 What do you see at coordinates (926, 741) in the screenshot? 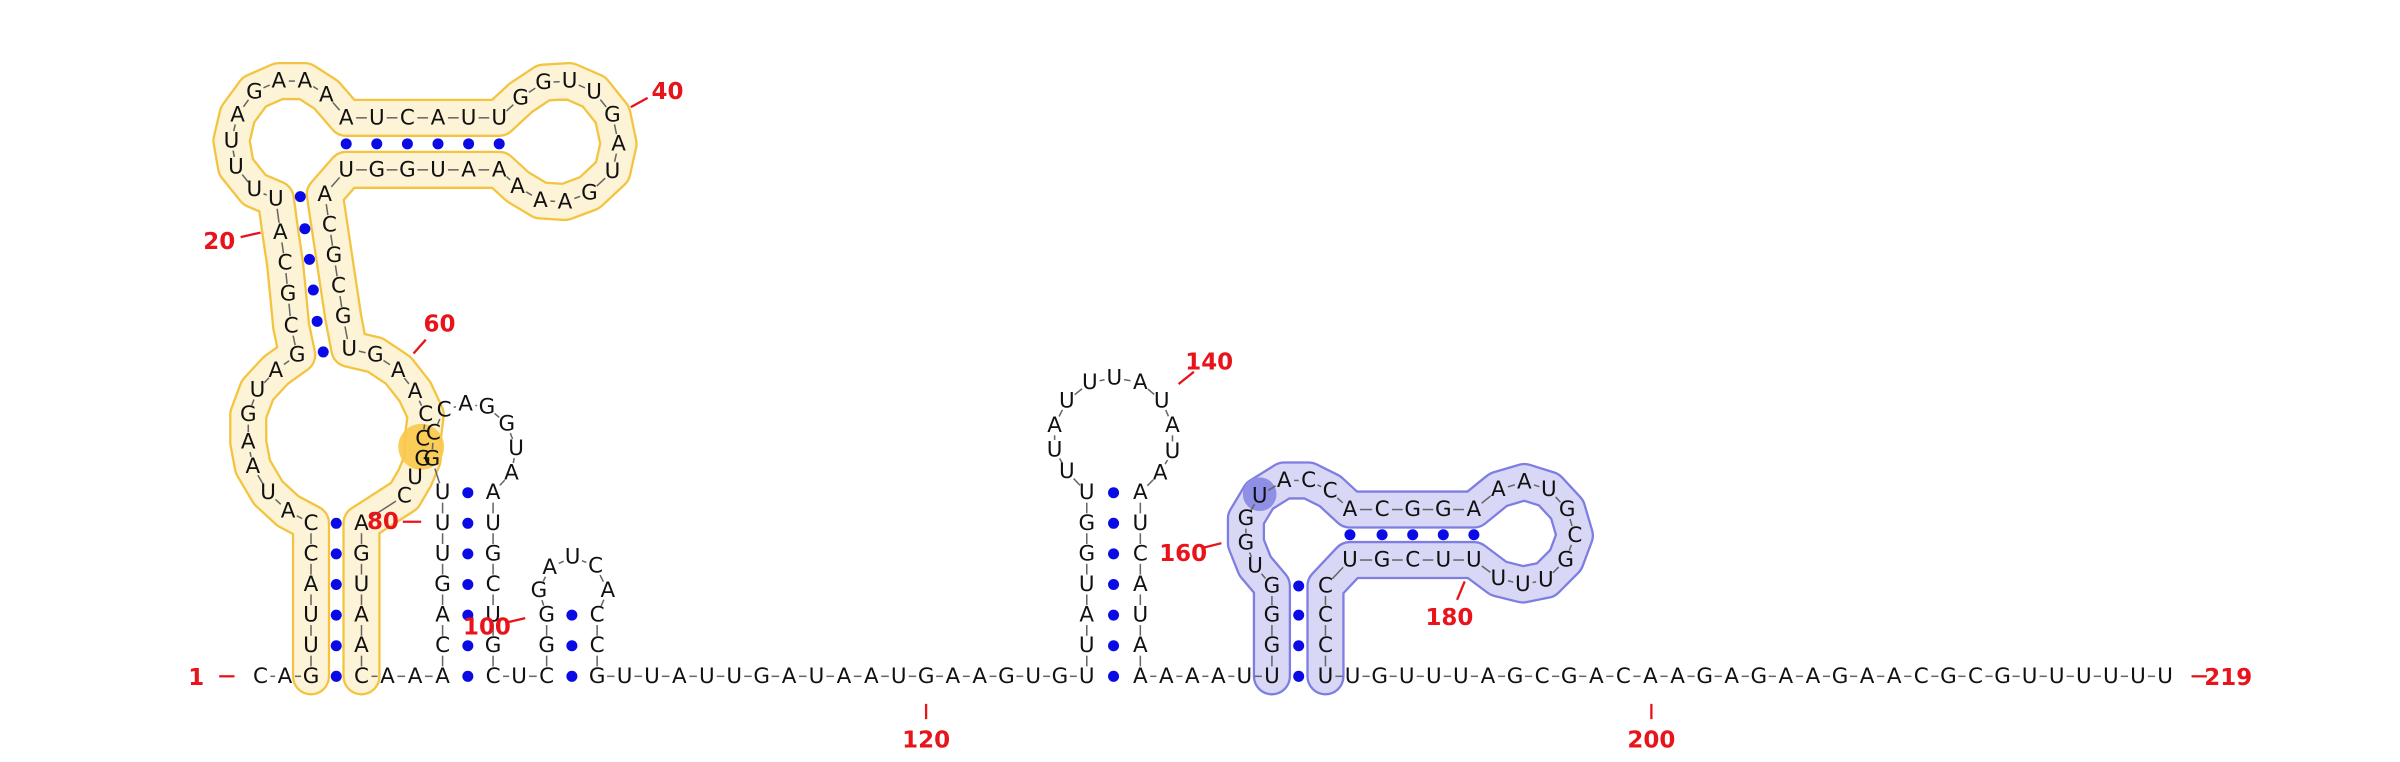
I see `position-label: 120` at bounding box center [926, 741].